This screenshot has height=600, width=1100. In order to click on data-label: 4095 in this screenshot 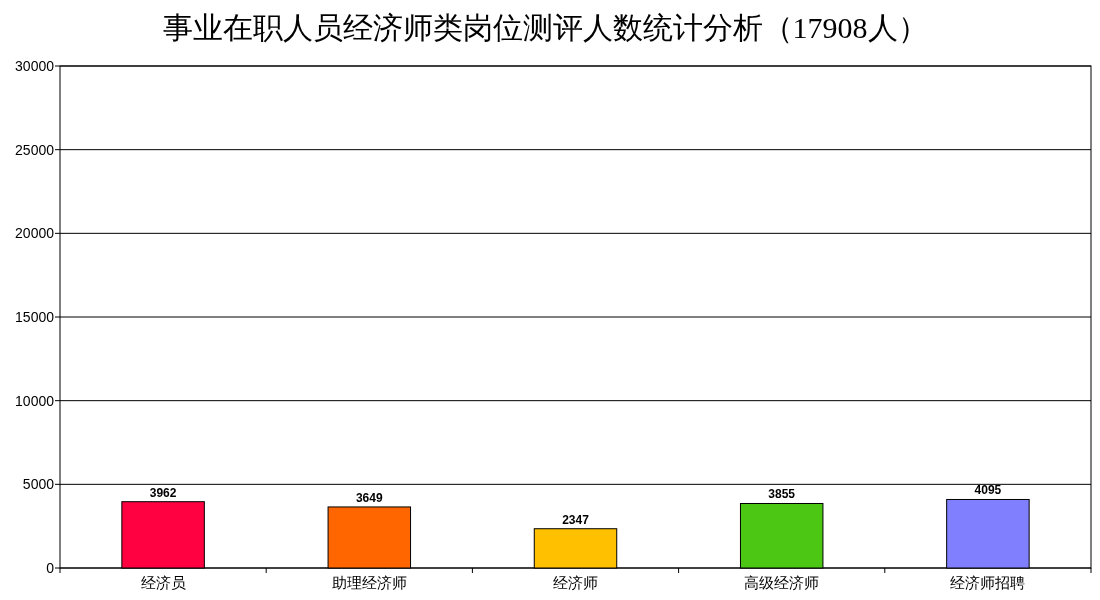, I will do `click(988, 490)`.